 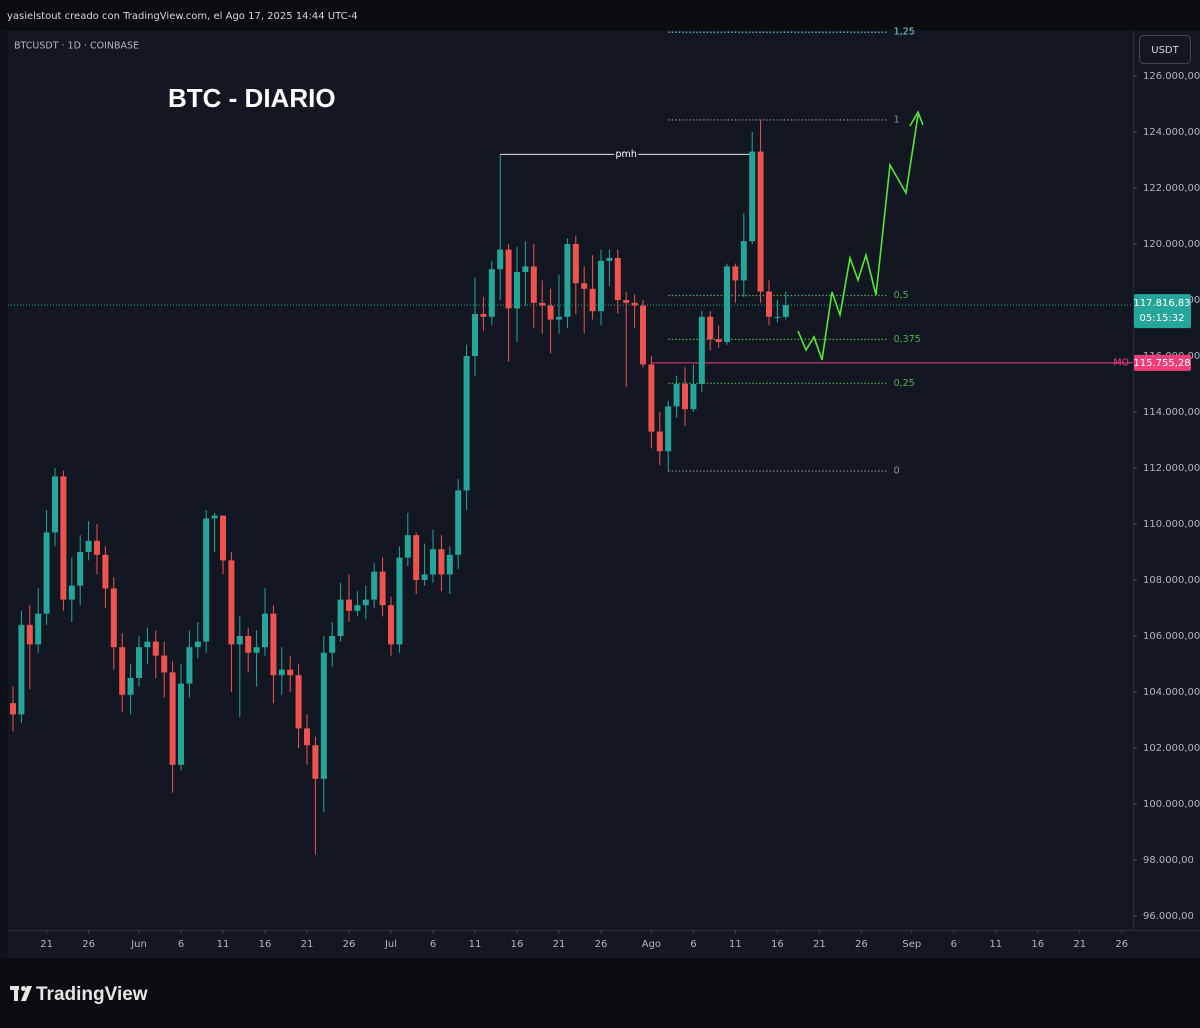 I want to click on mo-label: 115.755,28, so click(x=1161, y=363).